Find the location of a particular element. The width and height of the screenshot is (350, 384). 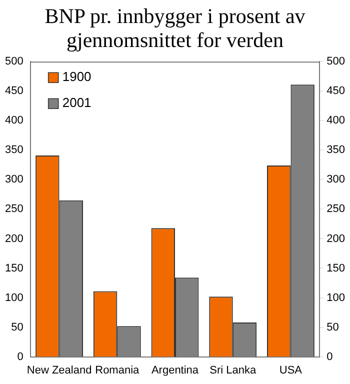

y-tick-label: 50 is located at coordinates (17, 327).